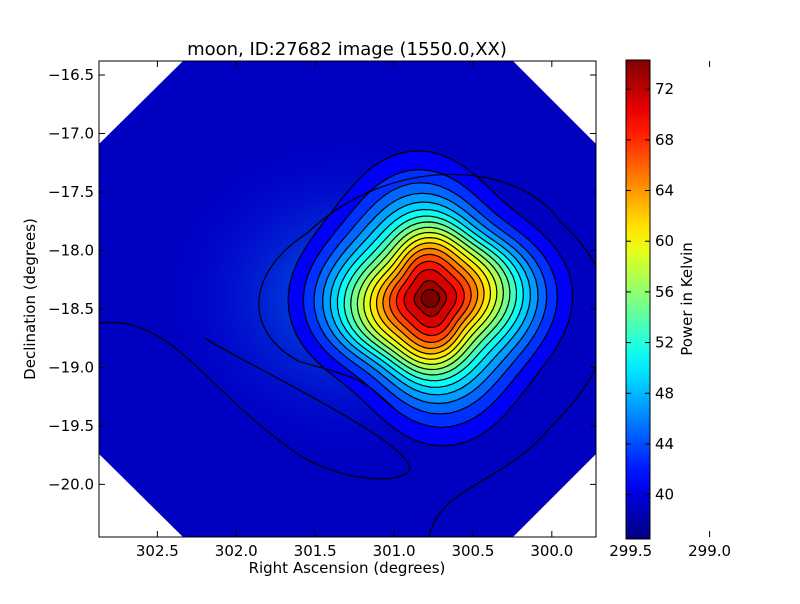 This screenshot has width=800, height=604. Describe the element at coordinates (664, 343) in the screenshot. I see `colorbar-tick-label: 52` at that location.